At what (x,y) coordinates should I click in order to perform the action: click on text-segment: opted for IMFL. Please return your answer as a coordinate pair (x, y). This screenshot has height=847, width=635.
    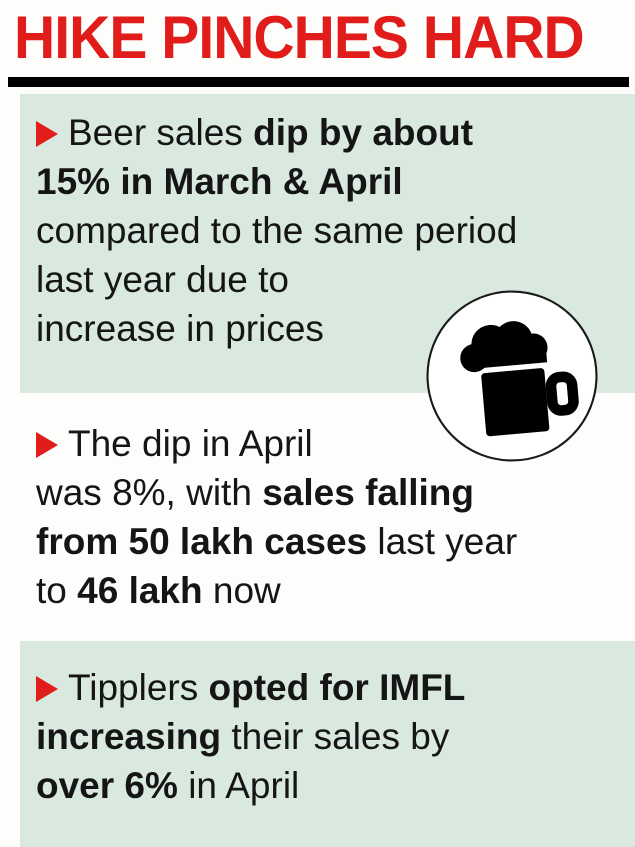
    Looking at the image, I should click on (337, 687).